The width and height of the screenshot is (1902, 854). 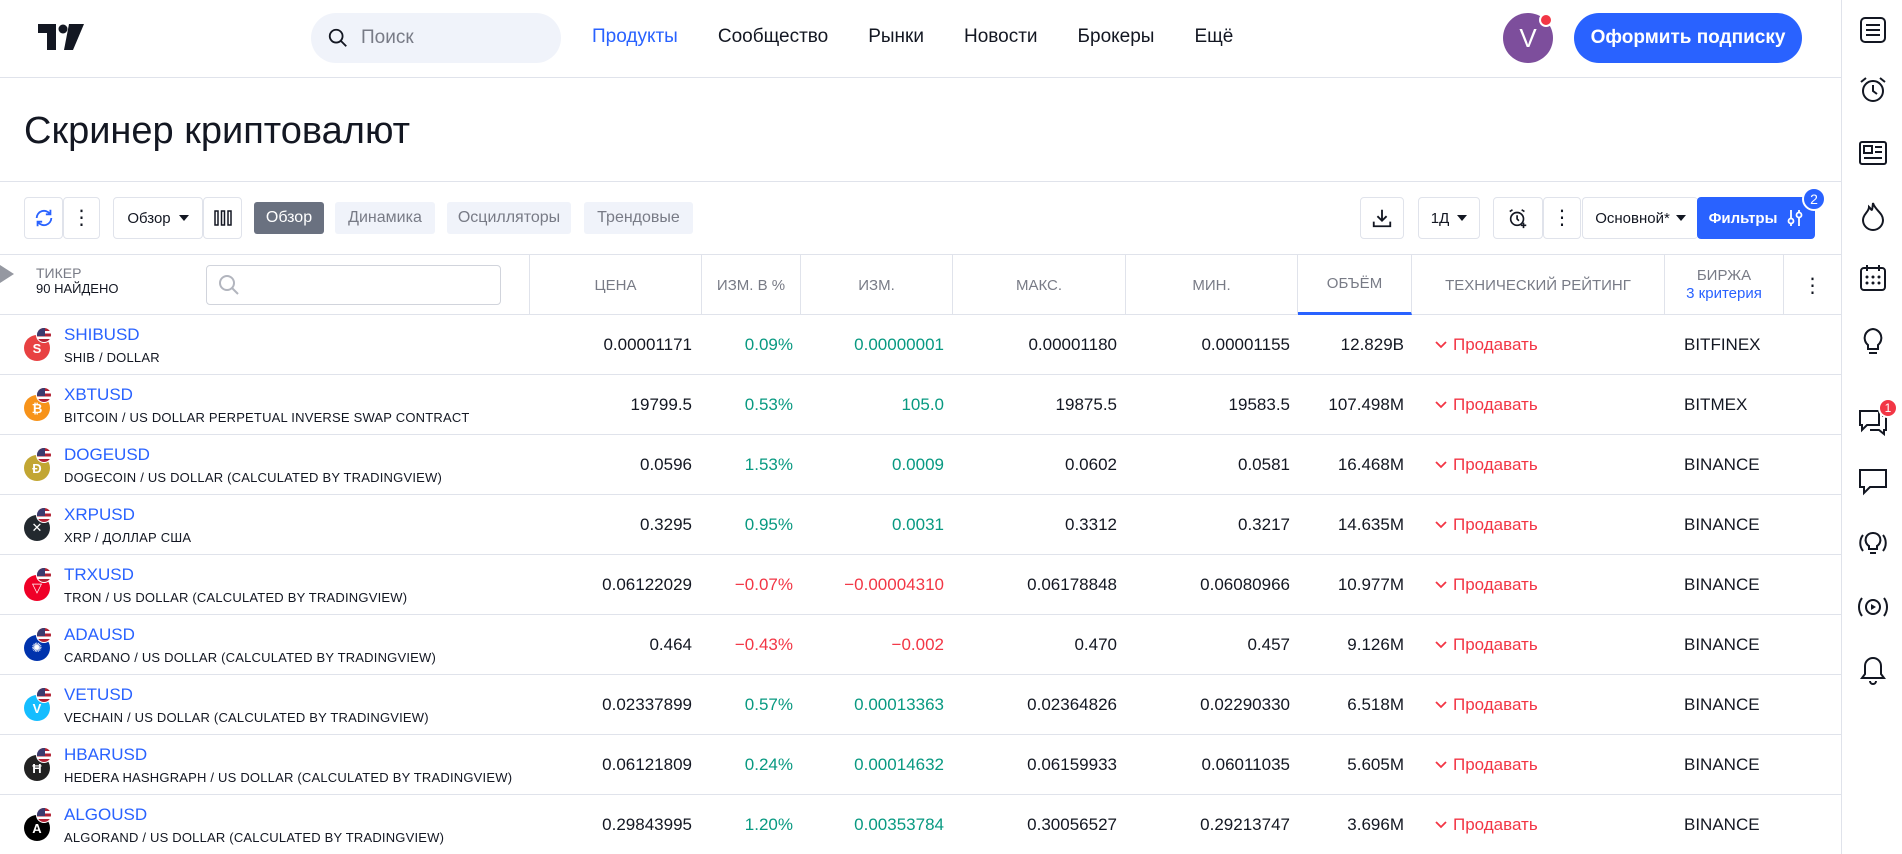 What do you see at coordinates (638, 218) in the screenshot?
I see `tab-trend: Трендовые` at bounding box center [638, 218].